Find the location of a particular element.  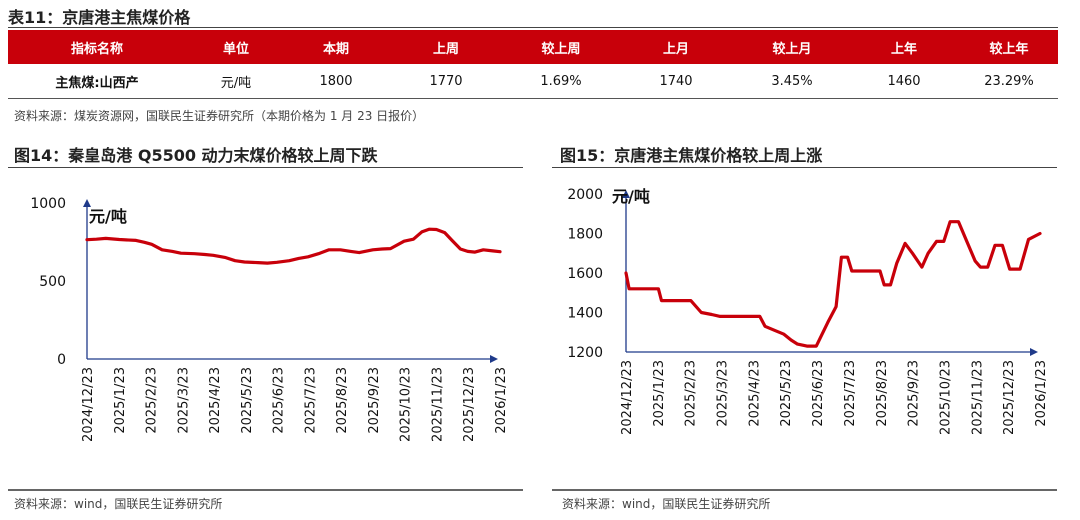

table-cell: 1800 is located at coordinates (336, 81).